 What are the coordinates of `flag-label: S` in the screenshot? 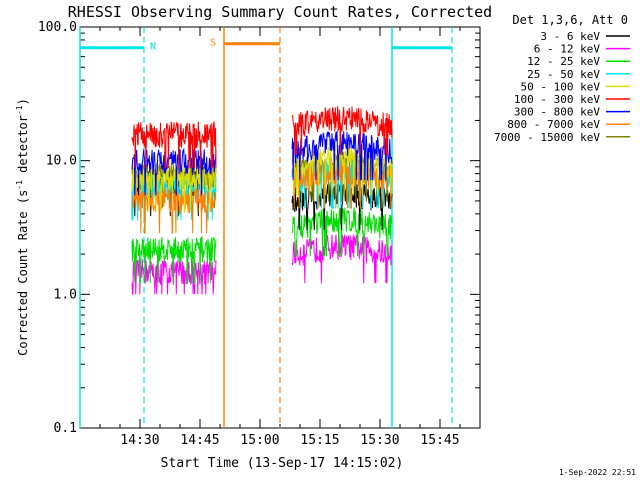 It's located at (213, 43).